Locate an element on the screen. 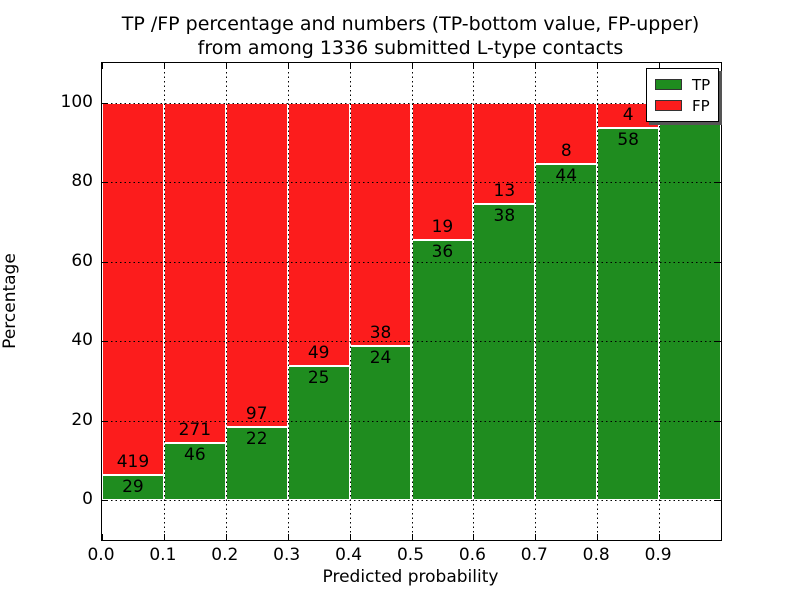 The width and height of the screenshot is (800, 600). tp-count-label: 36 is located at coordinates (442, 252).